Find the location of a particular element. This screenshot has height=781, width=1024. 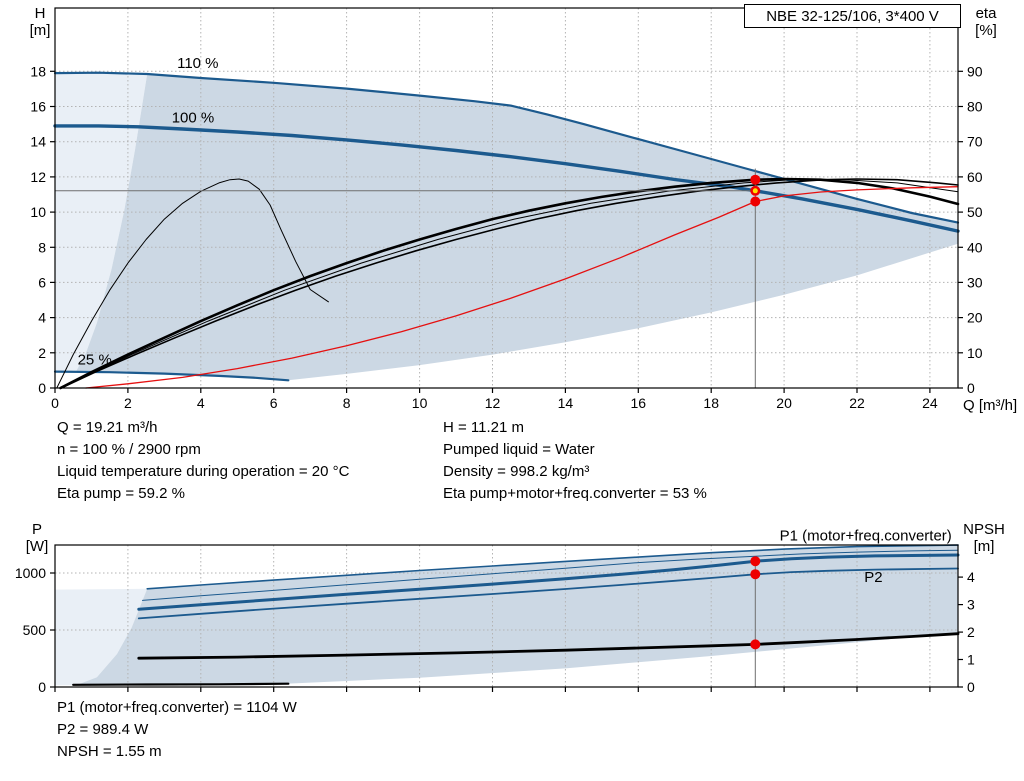

label-100pct: 100 % is located at coordinates (193, 117).